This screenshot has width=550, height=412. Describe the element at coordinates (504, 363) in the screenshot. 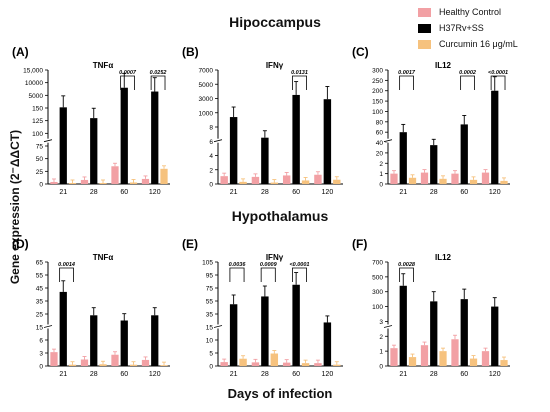

I see `bar-f-120-s2` at that location.